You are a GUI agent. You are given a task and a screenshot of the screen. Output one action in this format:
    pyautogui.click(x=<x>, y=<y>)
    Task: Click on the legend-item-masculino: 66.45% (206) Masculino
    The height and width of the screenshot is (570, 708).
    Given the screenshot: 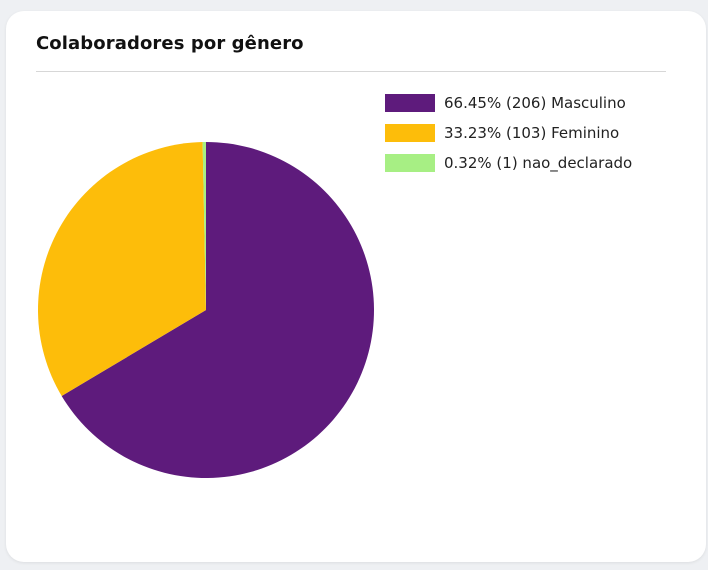 What is the action you would take?
    pyautogui.click(x=508, y=102)
    